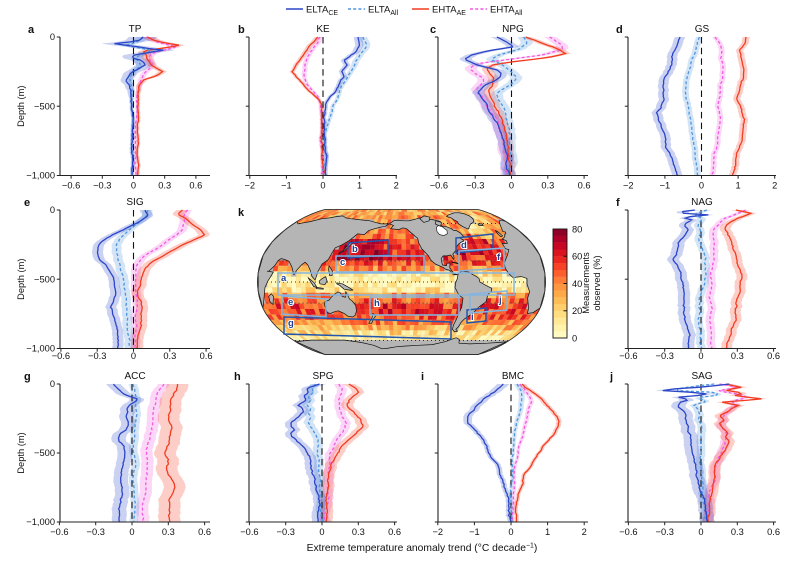 The image size is (800, 562). I want to click on svg-text: SPG, so click(322, 376).